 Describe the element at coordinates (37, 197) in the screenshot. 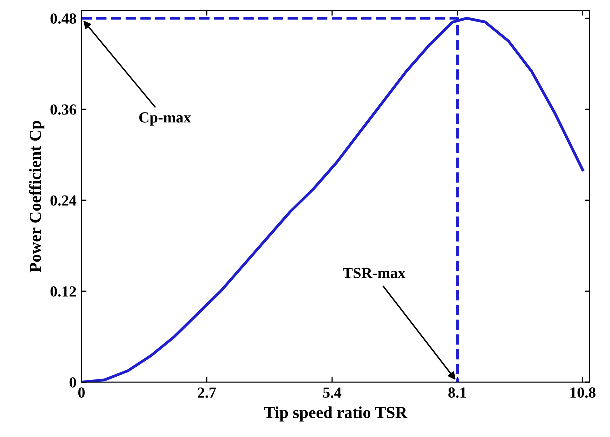

I see `y-axis-title: Power Coefficient Cp` at that location.